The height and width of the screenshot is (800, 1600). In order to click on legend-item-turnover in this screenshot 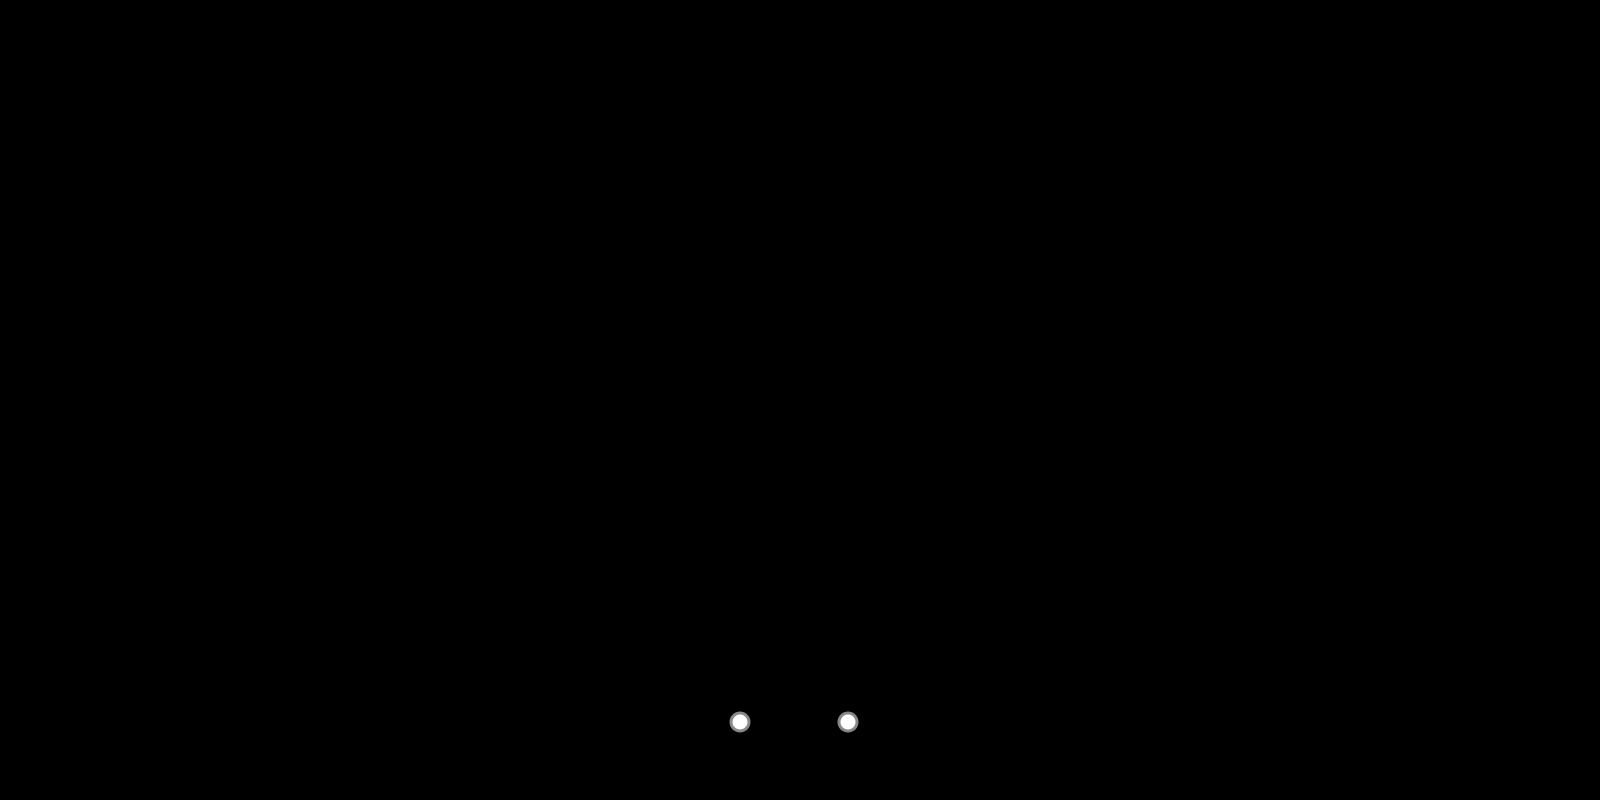, I will do `click(746, 722)`.